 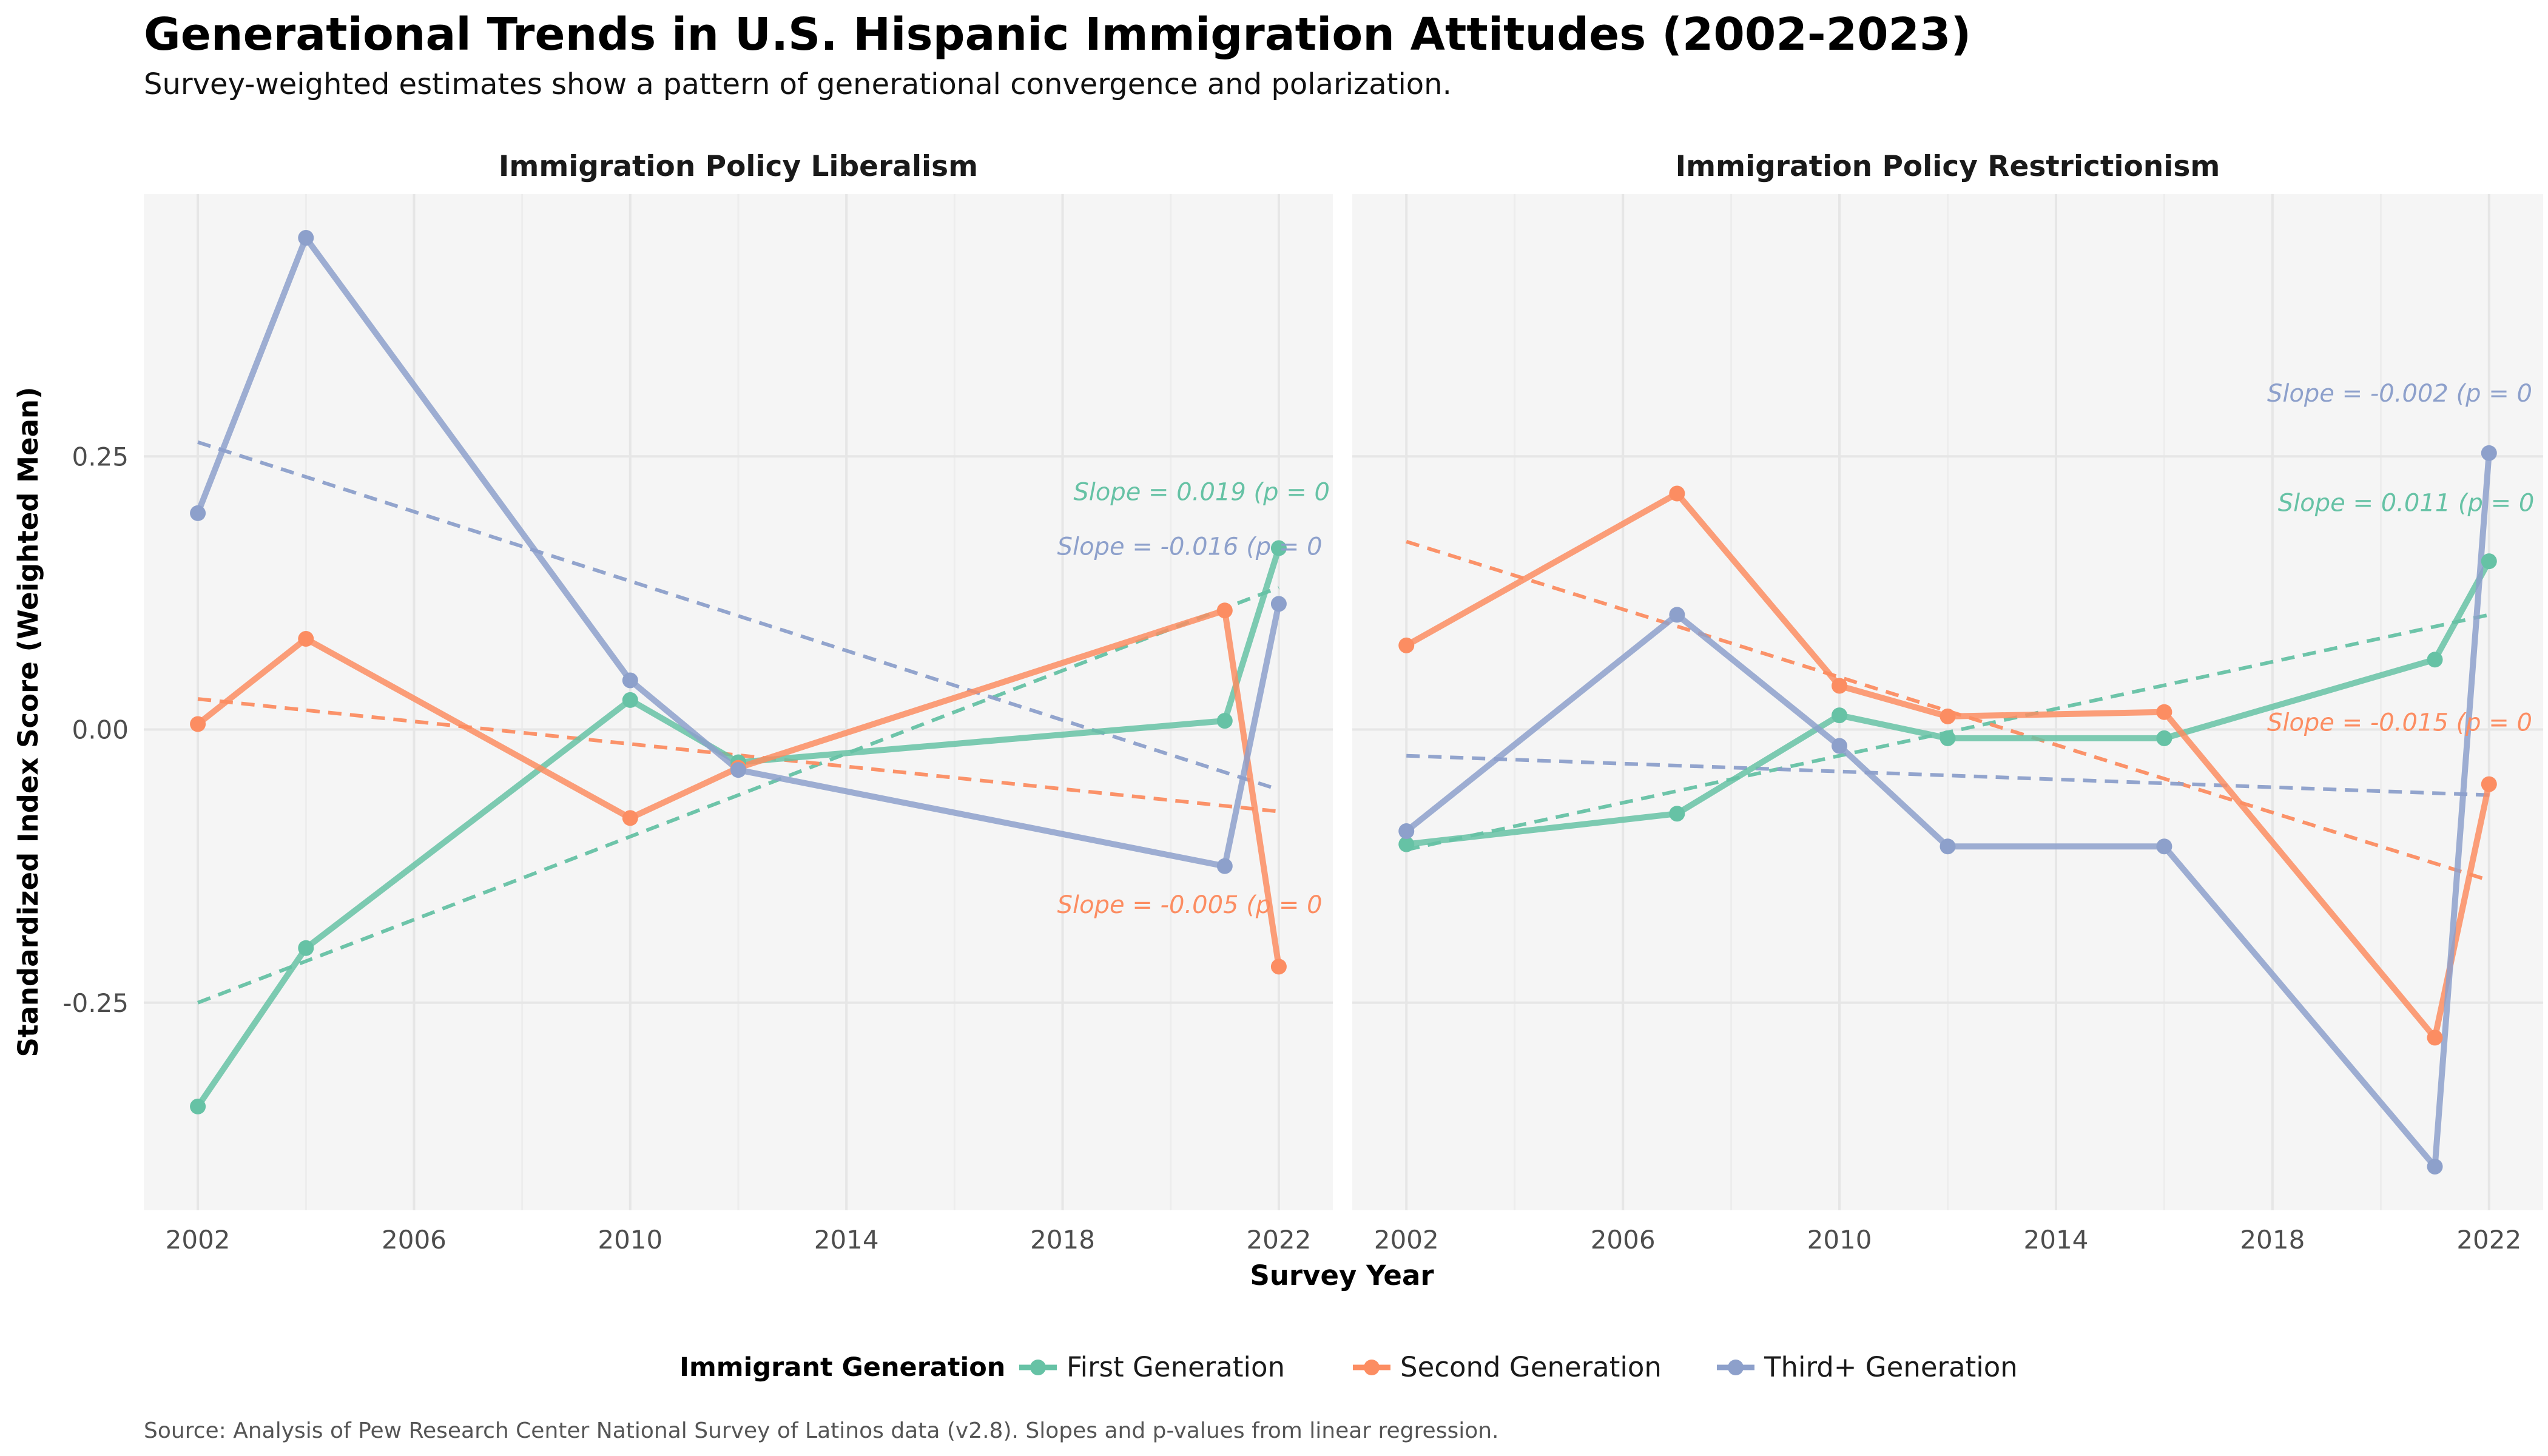 What do you see at coordinates (28, 722) in the screenshot?
I see `y-axis-label: Standardized Index Score (Weighted Mean)` at bounding box center [28, 722].